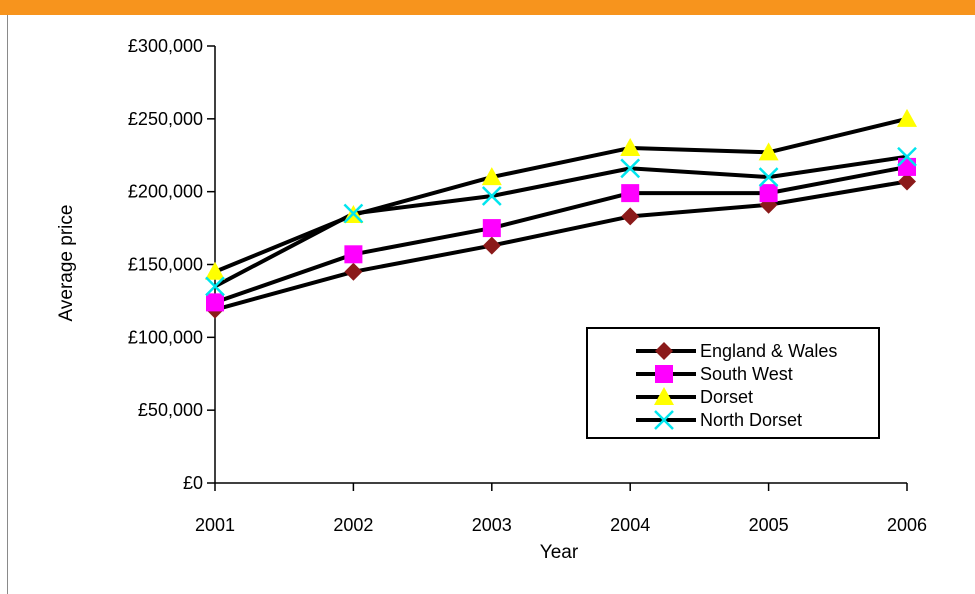 Image resolution: width=975 pixels, height=594 pixels. Describe the element at coordinates (215, 525) in the screenshot. I see `x-tick-label: 2001` at that location.